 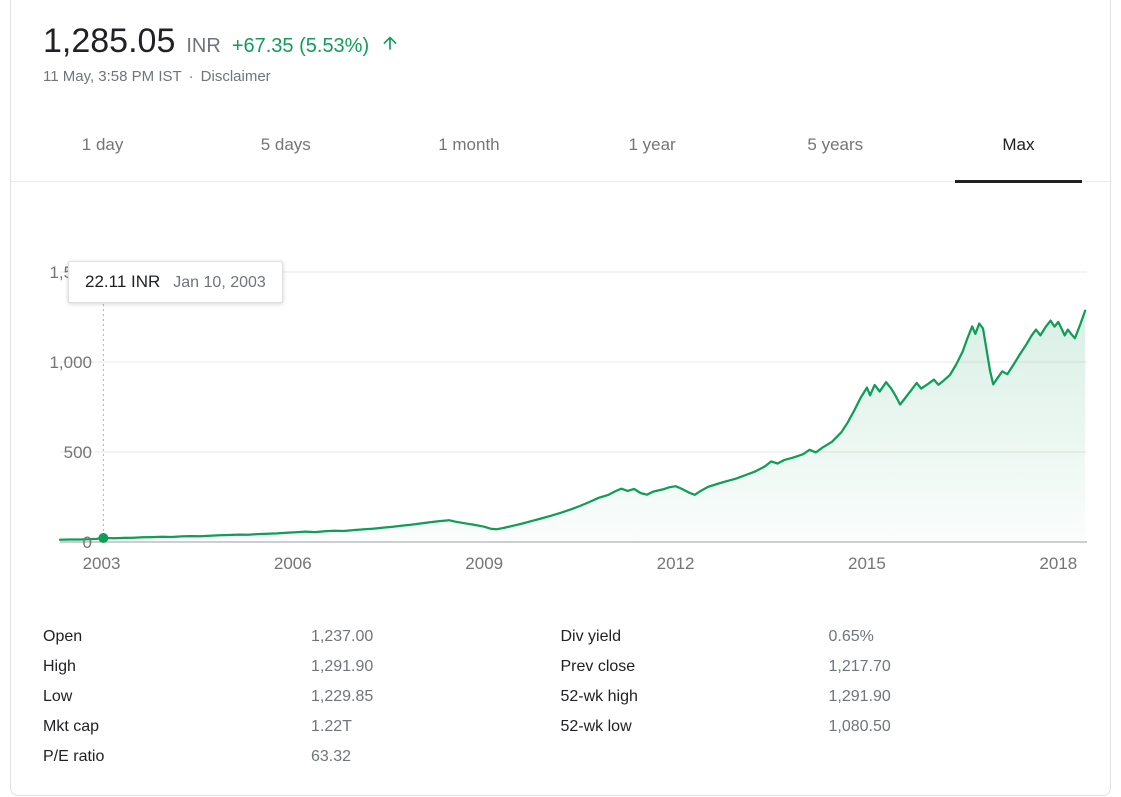 I want to click on currency-label: INR, so click(x=203, y=46).